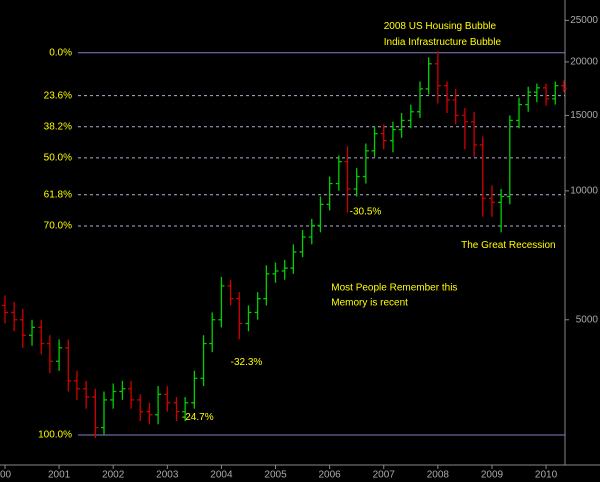 The image size is (600, 482). What do you see at coordinates (58, 194) in the screenshot?
I see `retracement-label: 61.8%` at bounding box center [58, 194].